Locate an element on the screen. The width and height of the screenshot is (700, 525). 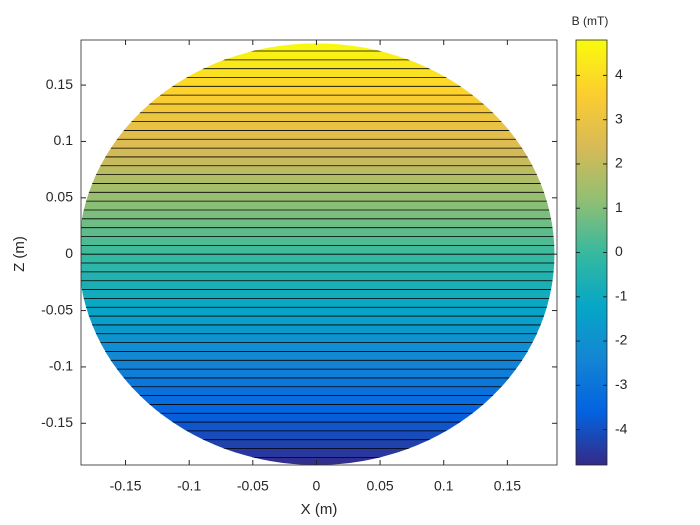
colorbar-tick-label: 3 is located at coordinates (619, 118).